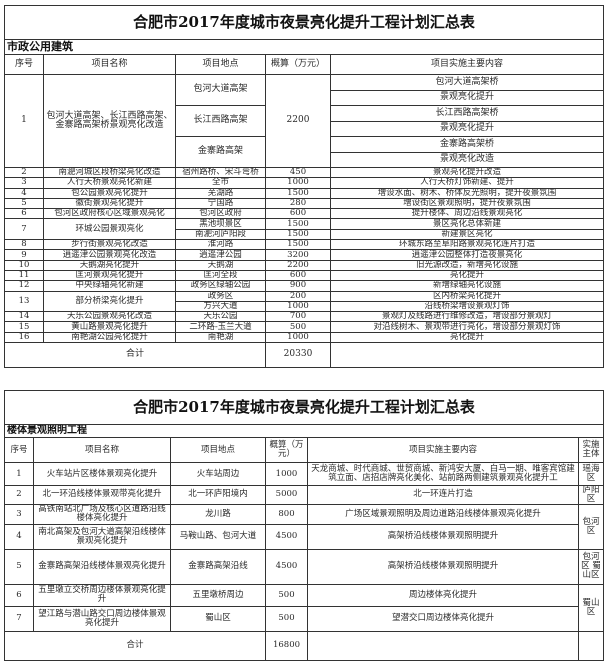 The image size is (611, 669). I want to click on project-name: 步行街景观亮化改造, so click(109, 245).